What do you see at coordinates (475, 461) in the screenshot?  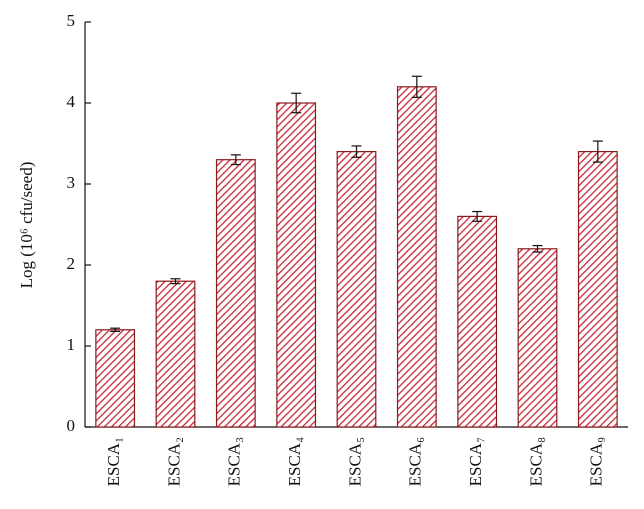 I see `x-tick-label: ESCA₇` at bounding box center [475, 461].